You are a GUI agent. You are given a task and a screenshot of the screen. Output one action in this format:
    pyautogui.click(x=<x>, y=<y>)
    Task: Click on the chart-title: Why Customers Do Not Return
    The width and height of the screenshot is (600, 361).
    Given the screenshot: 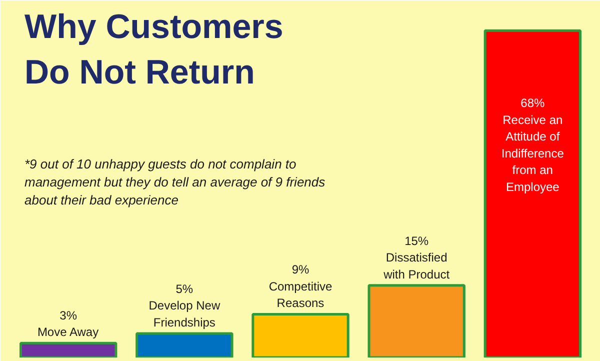 What is the action you would take?
    pyautogui.click(x=154, y=50)
    